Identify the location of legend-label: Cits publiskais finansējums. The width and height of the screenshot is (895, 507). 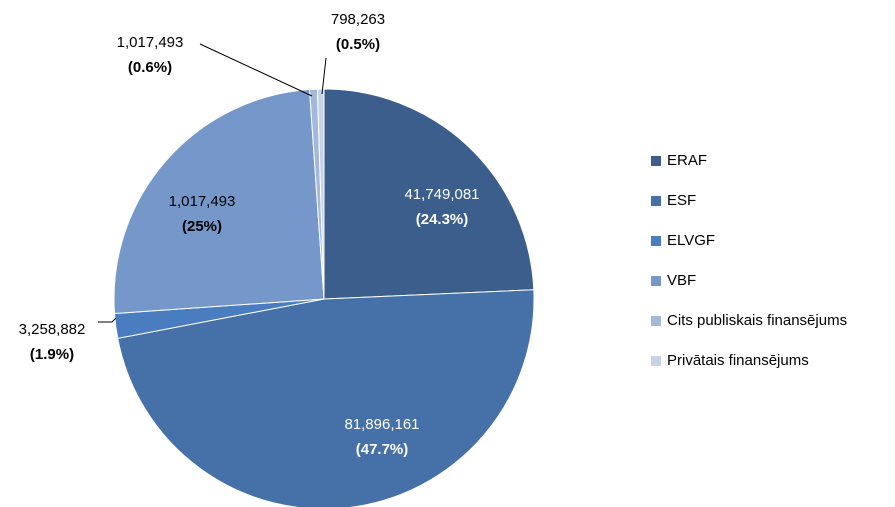
(757, 320).